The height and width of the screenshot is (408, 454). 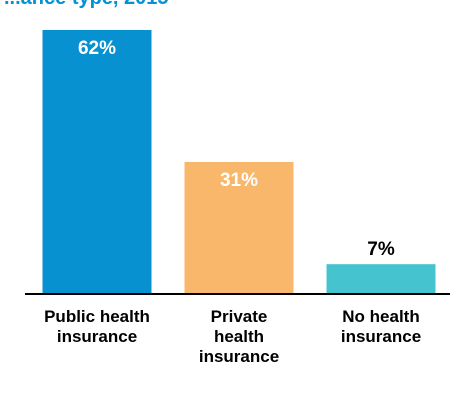 What do you see at coordinates (380, 316) in the screenshot?
I see `category-label-none: No health` at bounding box center [380, 316].